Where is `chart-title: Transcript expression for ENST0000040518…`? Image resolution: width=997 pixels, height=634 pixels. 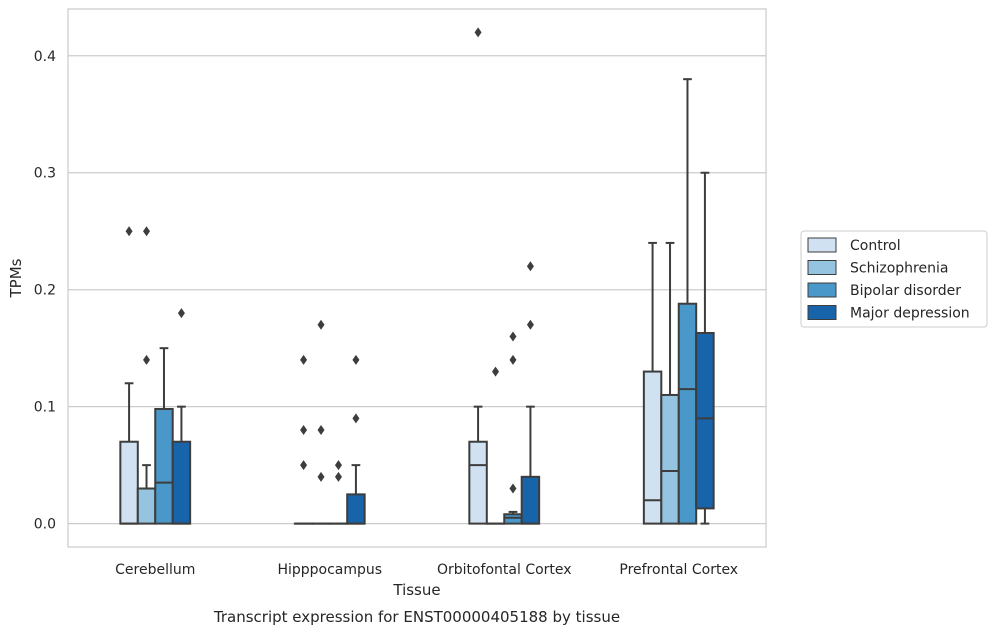 chart-title: Transcript expression for ENST0000040518… is located at coordinates (416, 617).